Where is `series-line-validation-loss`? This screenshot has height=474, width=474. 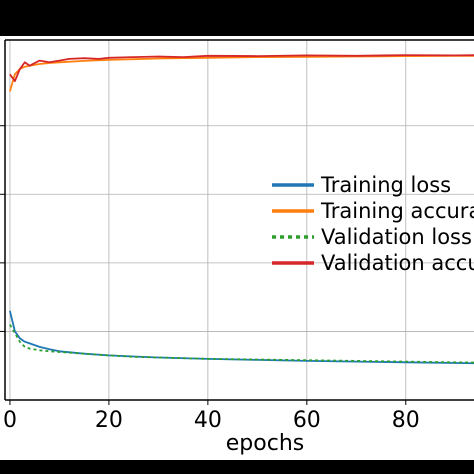 series-line-validation-loss is located at coordinates (241, 344).